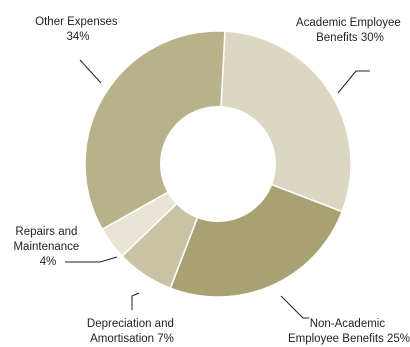 Image resolution: width=410 pixels, height=347 pixels. Describe the element at coordinates (132, 331) in the screenshot. I see `slice-label-depreciation: Depreciation and Amortisation 7%` at that location.